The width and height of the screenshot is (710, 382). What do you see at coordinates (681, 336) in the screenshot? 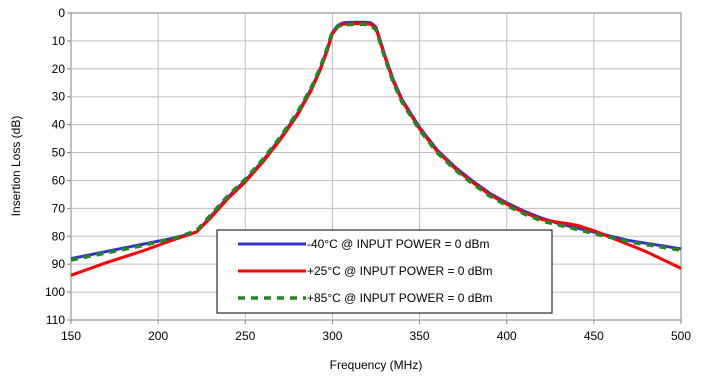
I see `x-tick-label: 500` at bounding box center [681, 336].